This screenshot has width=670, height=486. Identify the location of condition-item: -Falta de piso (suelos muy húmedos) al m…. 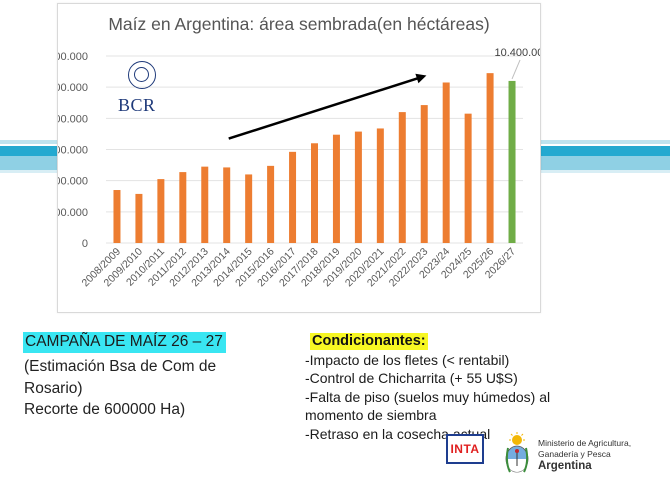
(428, 406).